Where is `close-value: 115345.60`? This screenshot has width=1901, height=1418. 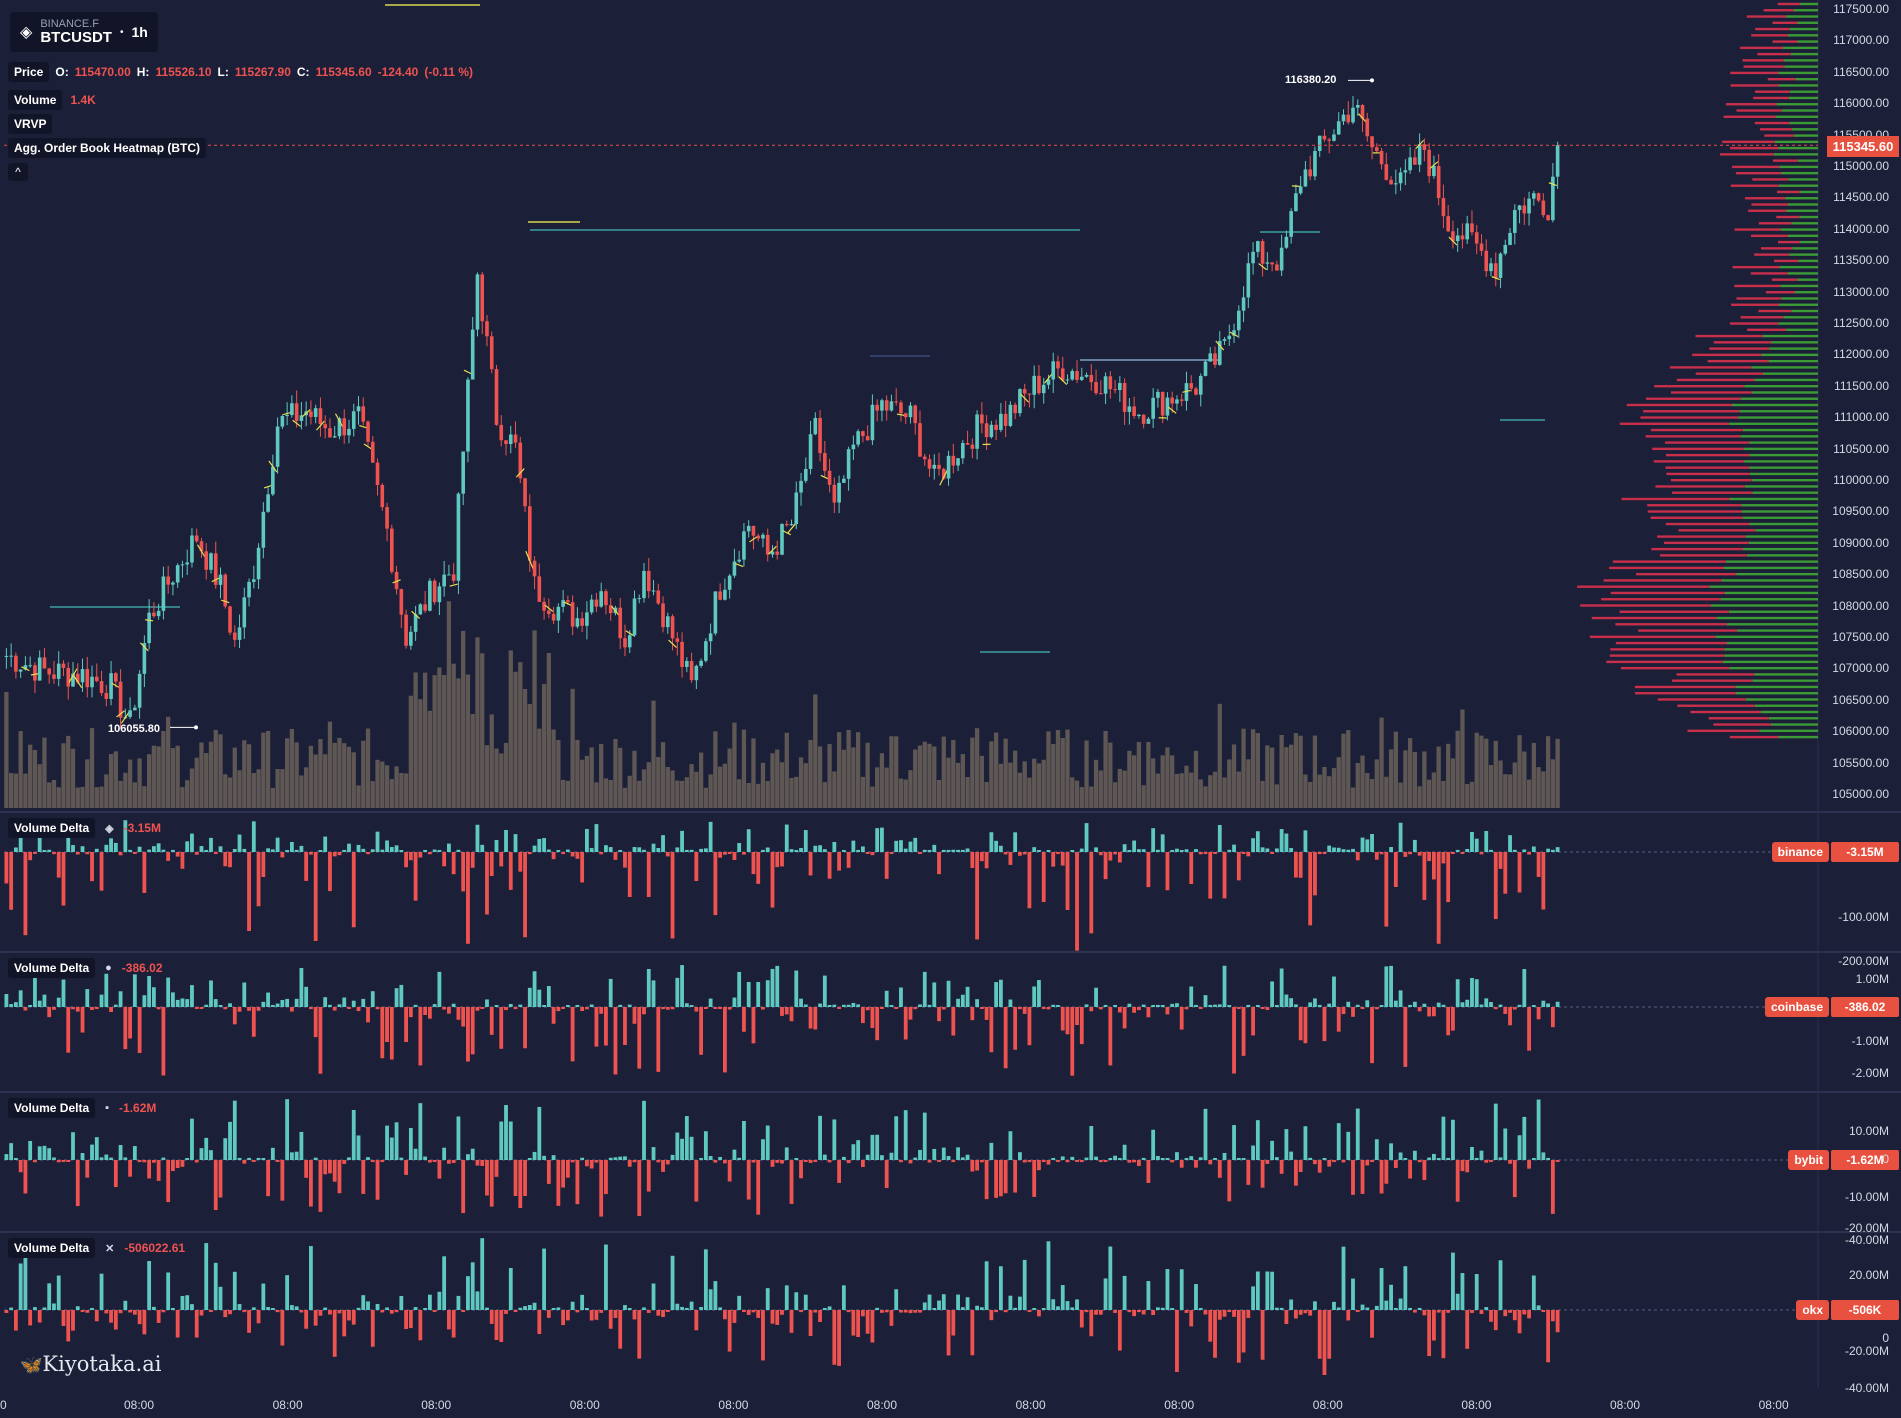
close-value: 115345.60 is located at coordinates (343, 72).